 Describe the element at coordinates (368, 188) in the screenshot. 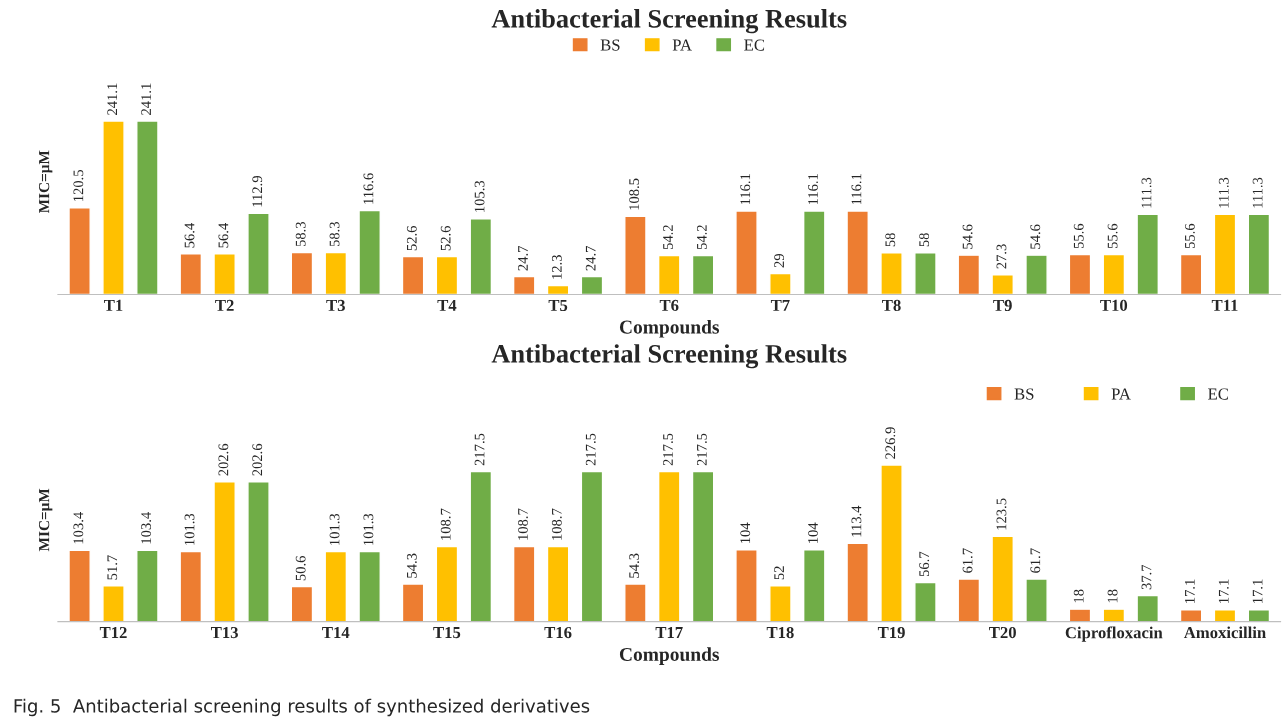

I see `data-label: 116.6` at that location.